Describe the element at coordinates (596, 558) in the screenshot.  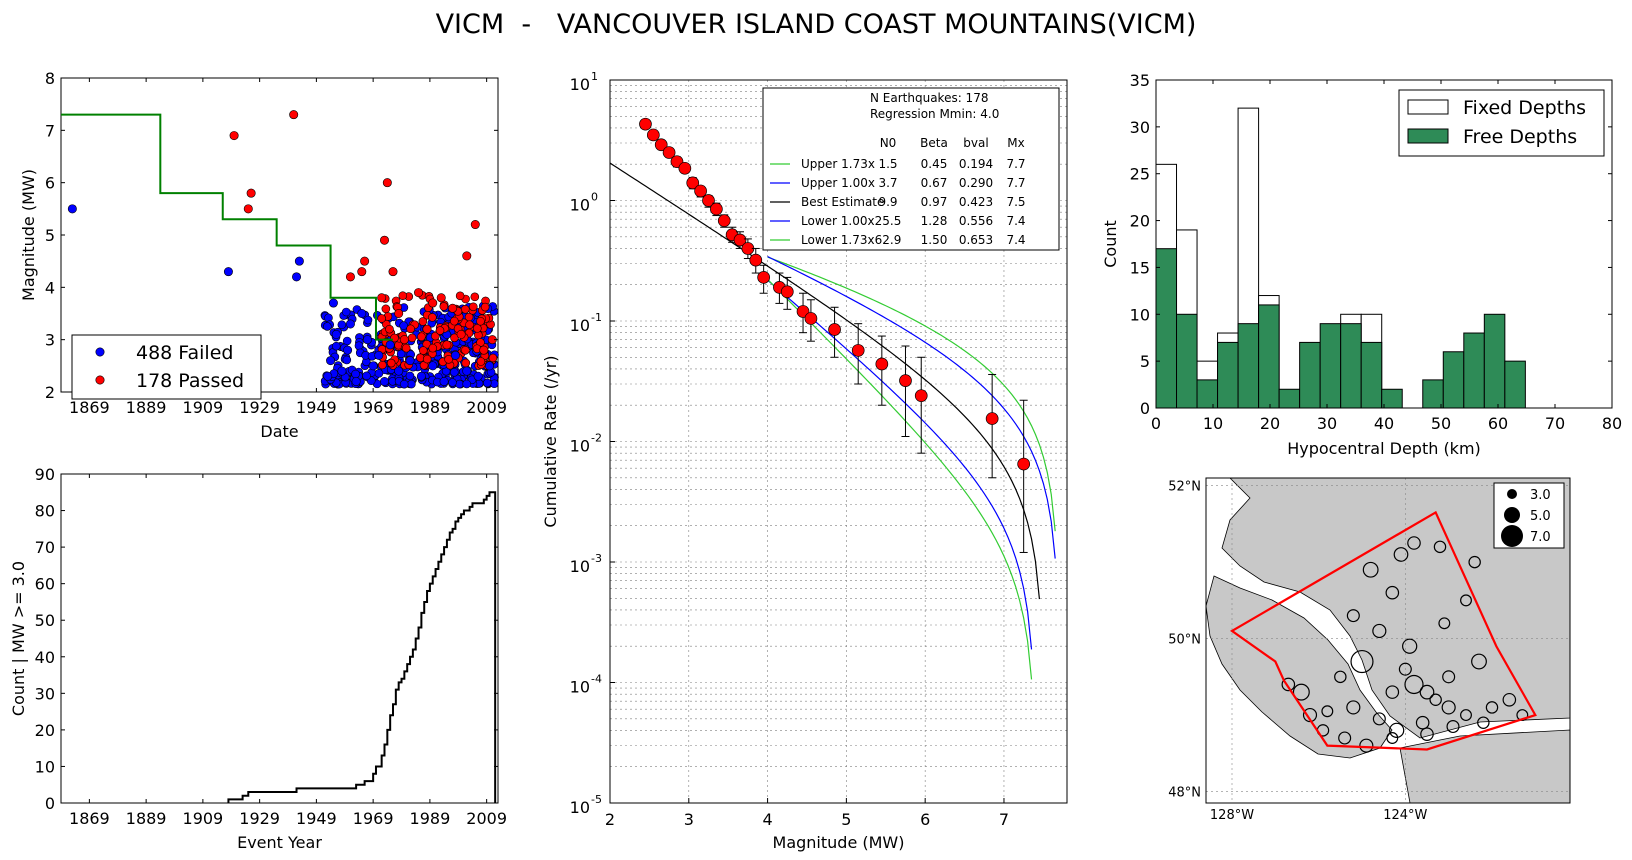
I see `y-tick-exponent: -3` at that location.